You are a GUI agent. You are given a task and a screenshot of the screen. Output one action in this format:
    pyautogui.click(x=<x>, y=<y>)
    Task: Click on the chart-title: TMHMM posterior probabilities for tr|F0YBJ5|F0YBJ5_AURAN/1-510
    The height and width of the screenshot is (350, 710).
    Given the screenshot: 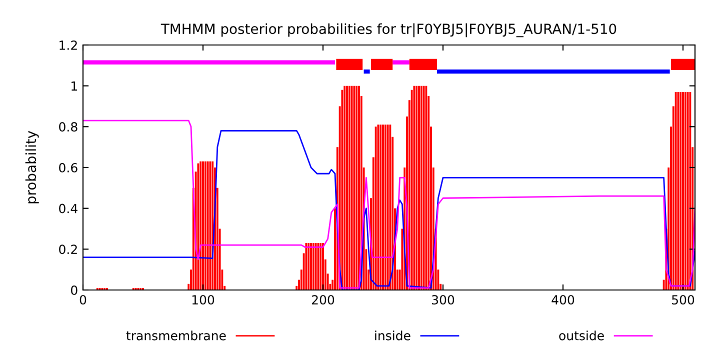 What is the action you would take?
    pyautogui.click(x=388, y=30)
    